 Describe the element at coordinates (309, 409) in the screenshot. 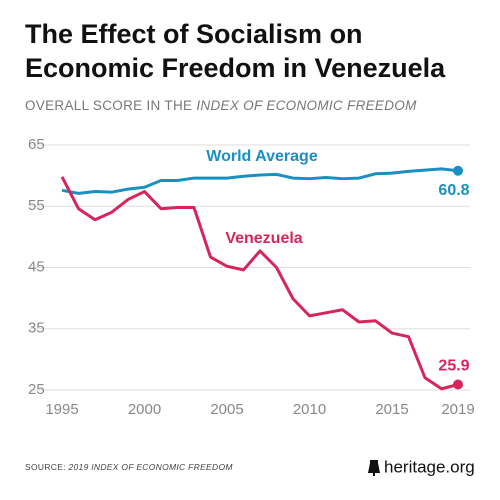

I see `x-tick-label: 2010` at that location.